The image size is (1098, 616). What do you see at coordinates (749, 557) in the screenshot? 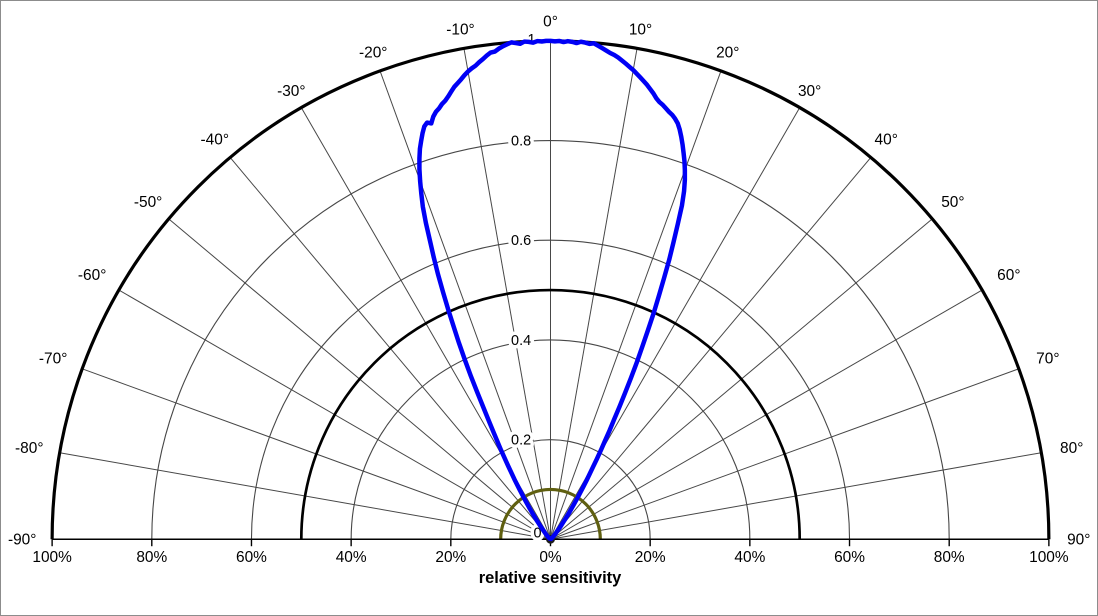
I see `percent-label-7: 40%` at bounding box center [749, 557].